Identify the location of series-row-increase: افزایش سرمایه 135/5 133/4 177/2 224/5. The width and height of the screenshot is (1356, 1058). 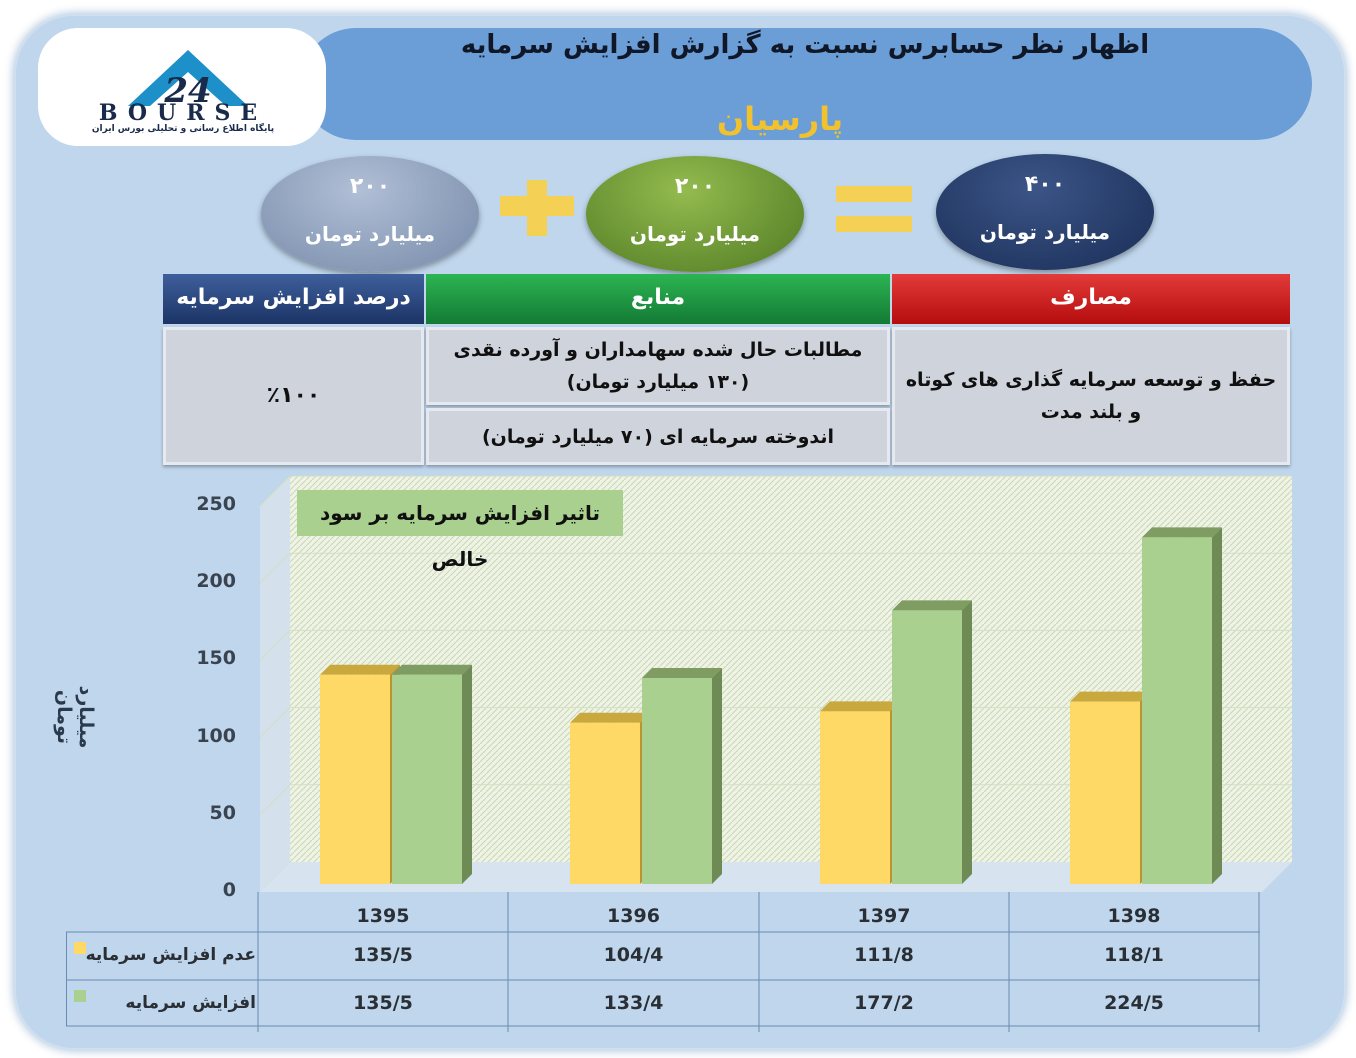
(663, 1003).